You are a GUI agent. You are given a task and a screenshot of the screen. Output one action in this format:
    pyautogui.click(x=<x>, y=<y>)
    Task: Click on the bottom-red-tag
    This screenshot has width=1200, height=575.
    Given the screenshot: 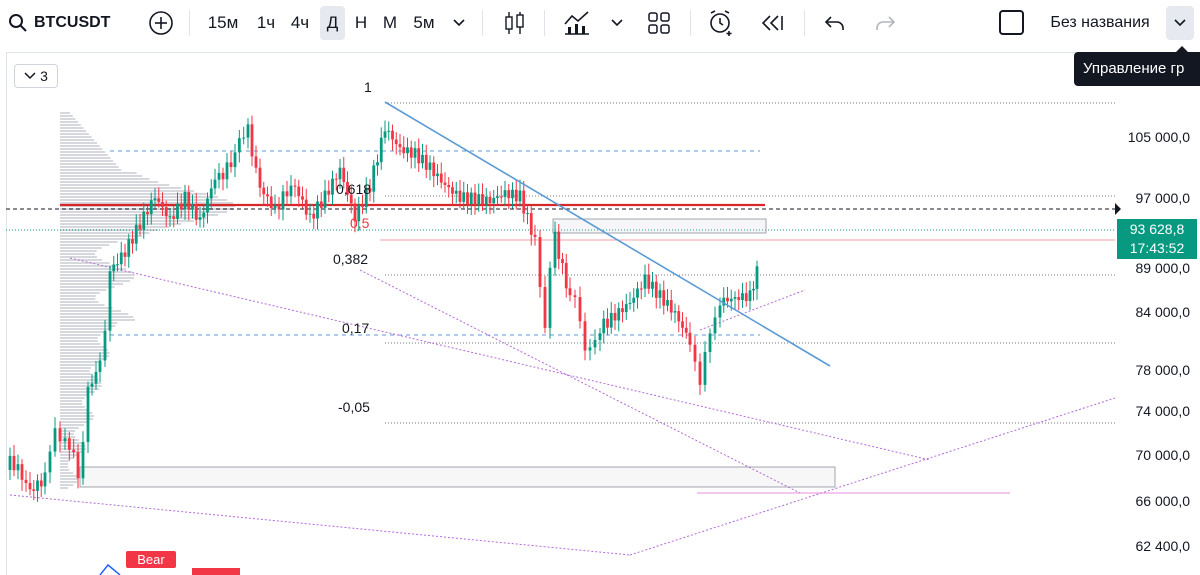 What is the action you would take?
    pyautogui.click(x=216, y=571)
    